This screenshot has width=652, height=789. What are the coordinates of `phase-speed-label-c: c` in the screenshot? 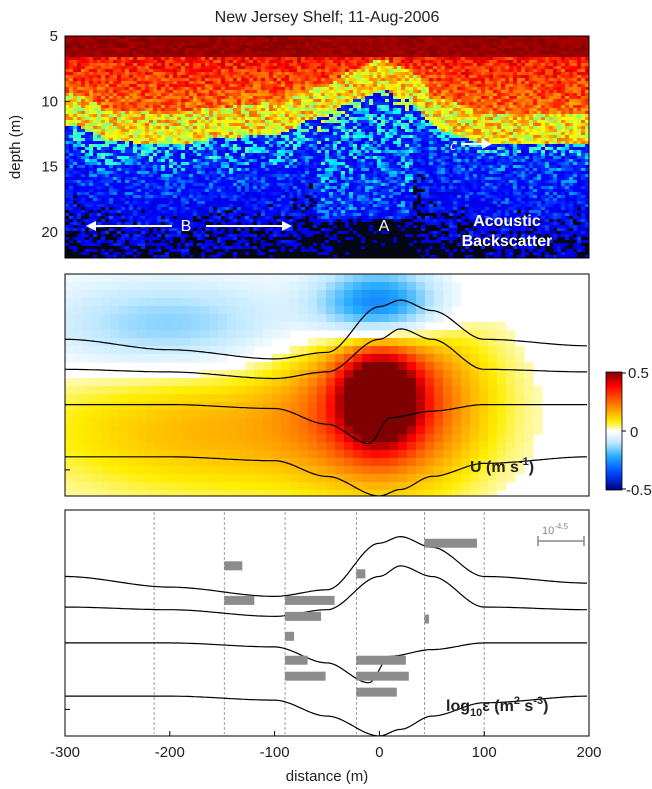 It's located at (453, 146).